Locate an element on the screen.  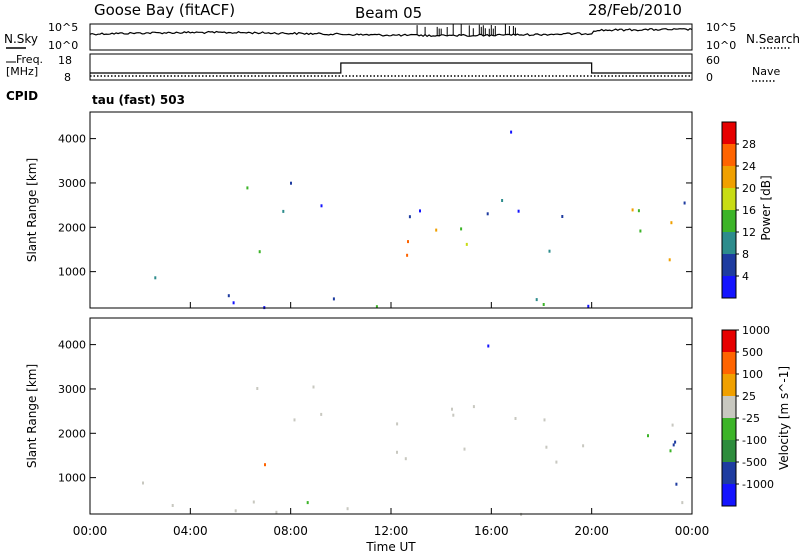
power-ylabel: Slant Range [km] is located at coordinates (32, 210).